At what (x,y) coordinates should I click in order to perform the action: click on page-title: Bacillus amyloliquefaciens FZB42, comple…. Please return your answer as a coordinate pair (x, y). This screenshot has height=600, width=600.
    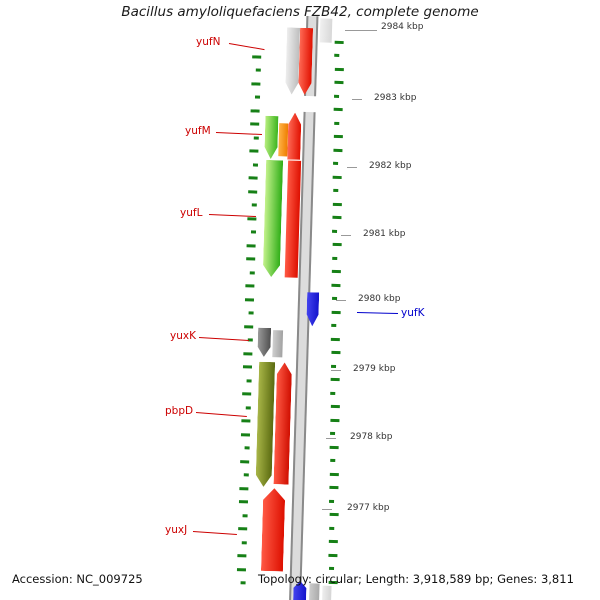
    Looking at the image, I should click on (300, 12).